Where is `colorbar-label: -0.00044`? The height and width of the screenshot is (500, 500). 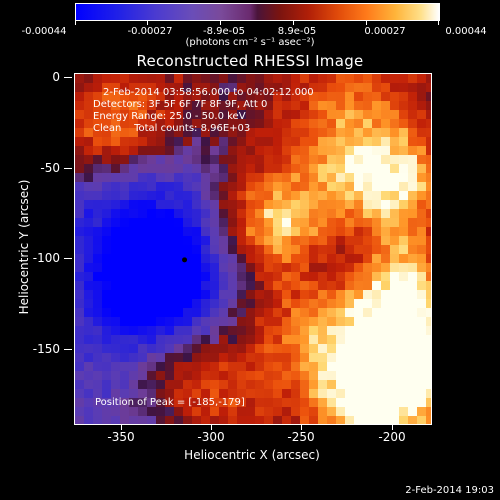
colorbar-label: -0.00044 is located at coordinates (44, 31).